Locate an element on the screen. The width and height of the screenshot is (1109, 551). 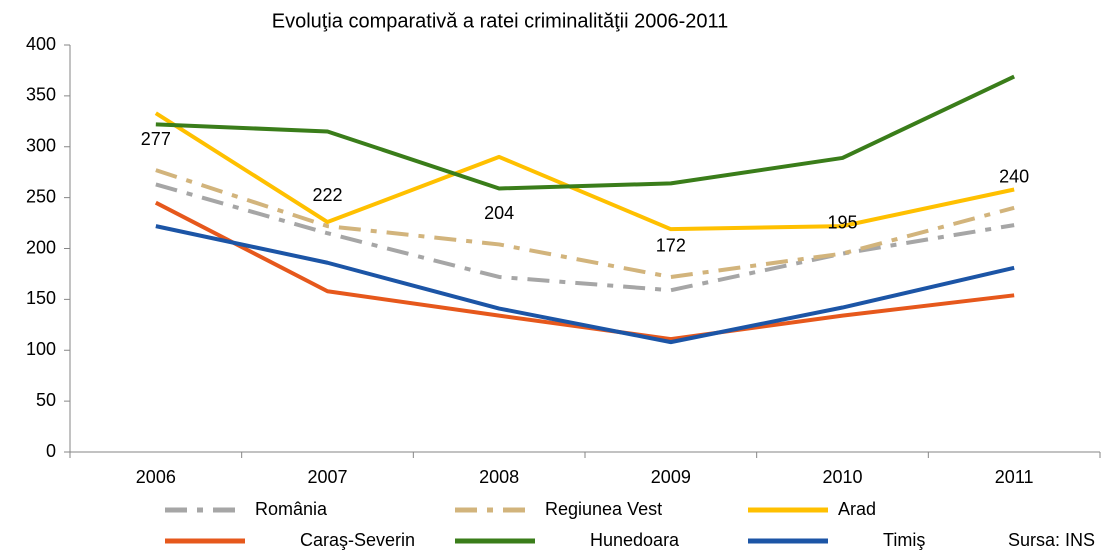
y-tick-label: 250 is located at coordinates (41, 196).